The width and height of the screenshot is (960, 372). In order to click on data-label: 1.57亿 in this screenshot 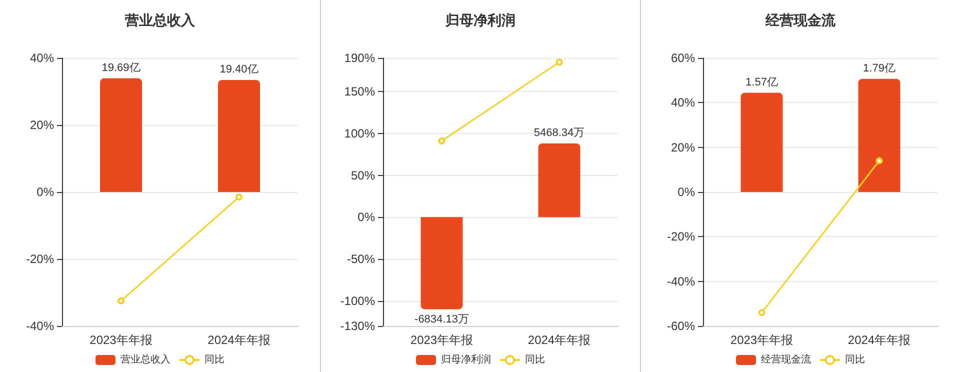, I will do `click(762, 82)`.